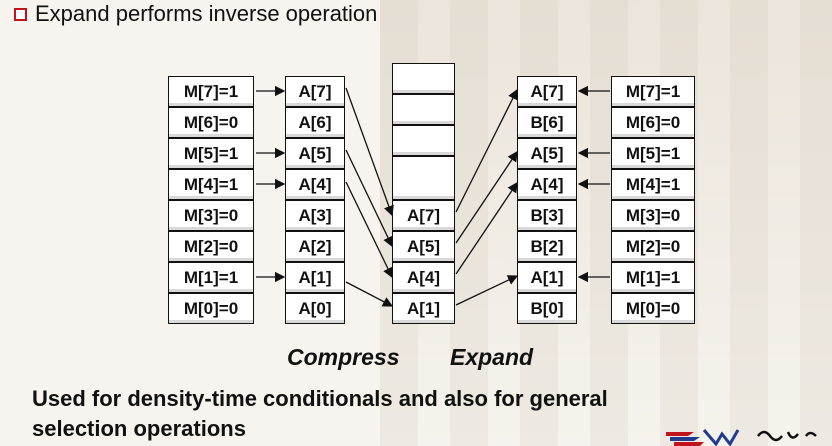 The width and height of the screenshot is (832, 446). Describe the element at coordinates (423, 246) in the screenshot. I see `compressed-cell: A[5]` at that location.